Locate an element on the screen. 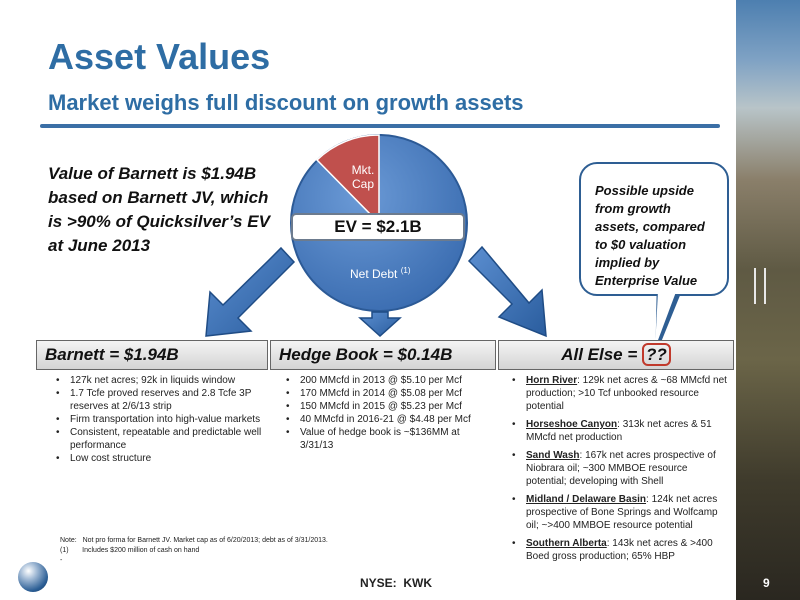 Image resolution: width=800 pixels, height=600 pixels. pie-slice-mkt-cap is located at coordinates (347, 179).